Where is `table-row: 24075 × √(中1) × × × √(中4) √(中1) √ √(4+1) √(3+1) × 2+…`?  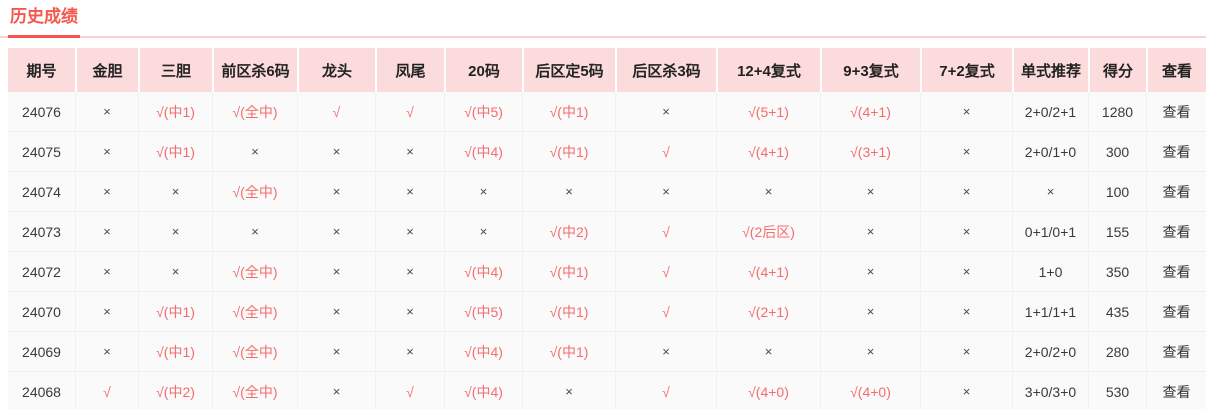
table-row: 24075 × √(中1) × × × √(中4) √(中1) √ √(4+1) √(3+1) × 2+… is located at coordinates (607, 152).